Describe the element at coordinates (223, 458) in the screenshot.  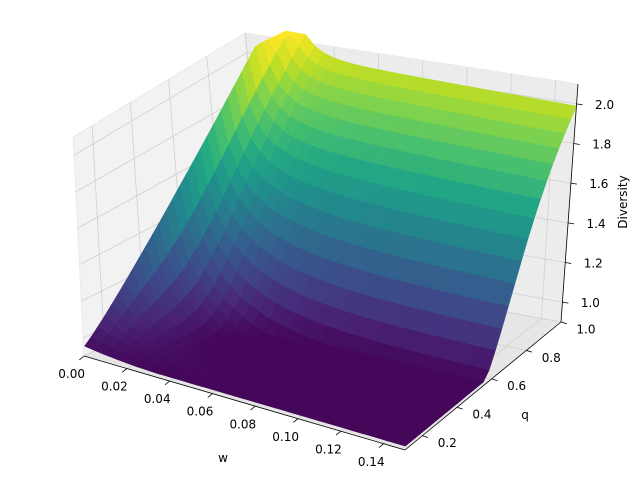
I see `w-axis-label: w` at that location.